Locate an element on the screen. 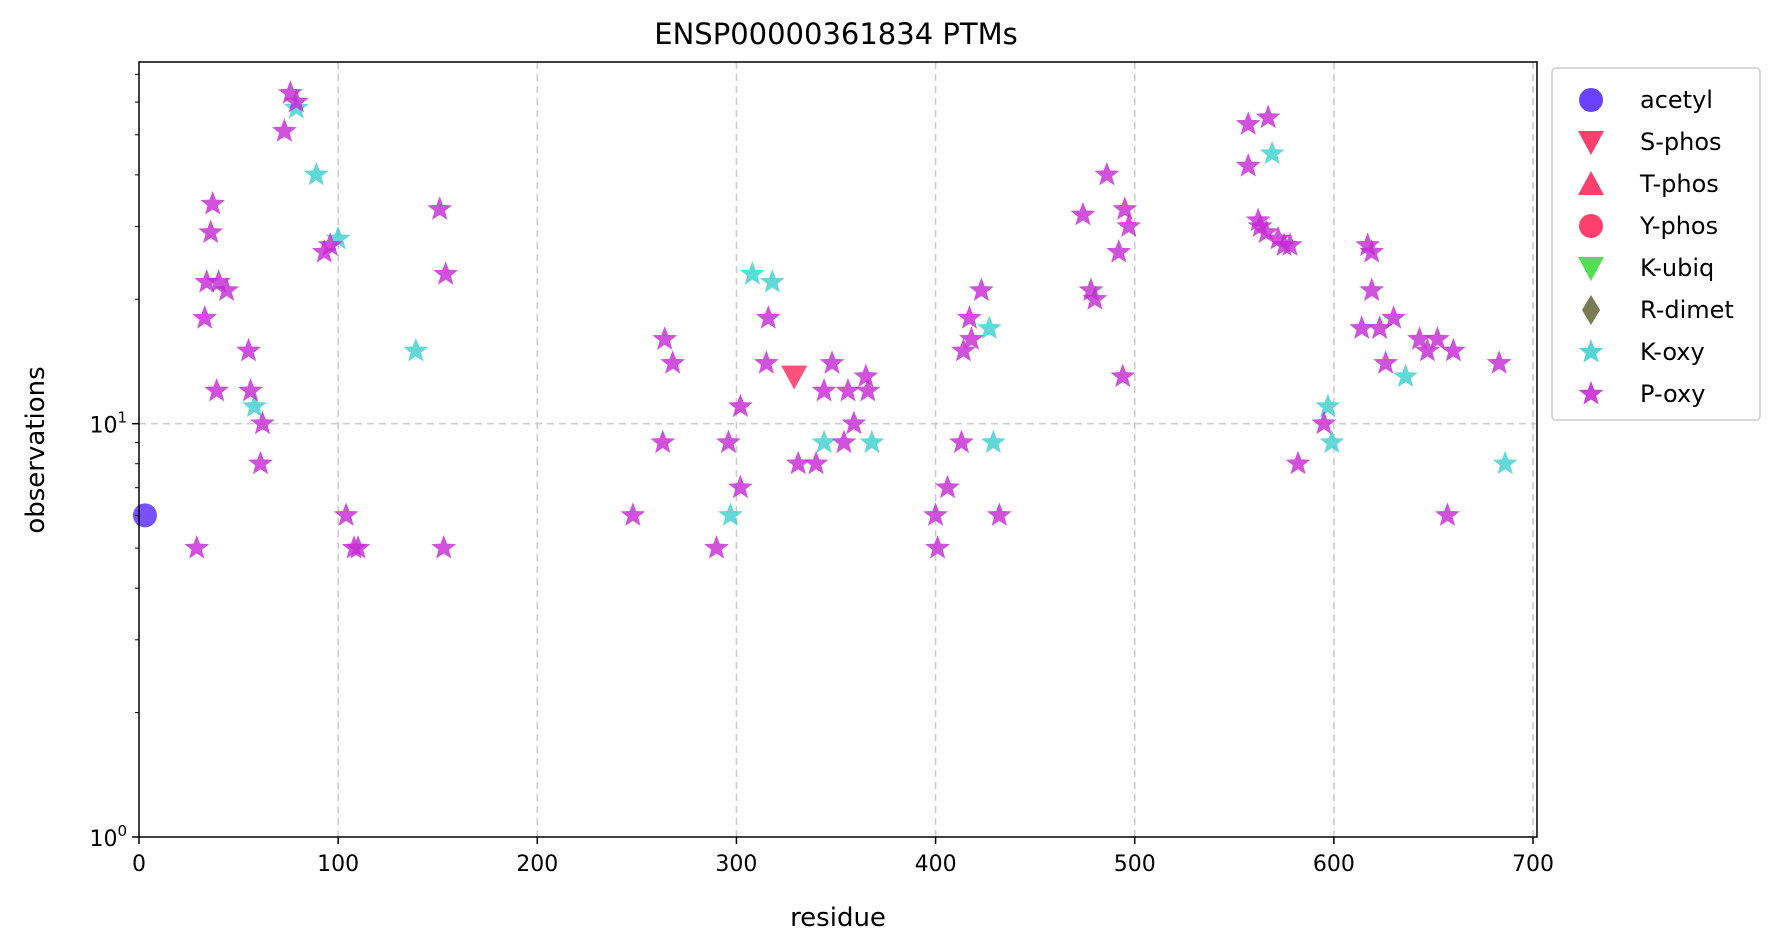  s-phos-legend-marker is located at coordinates (1591, 143).